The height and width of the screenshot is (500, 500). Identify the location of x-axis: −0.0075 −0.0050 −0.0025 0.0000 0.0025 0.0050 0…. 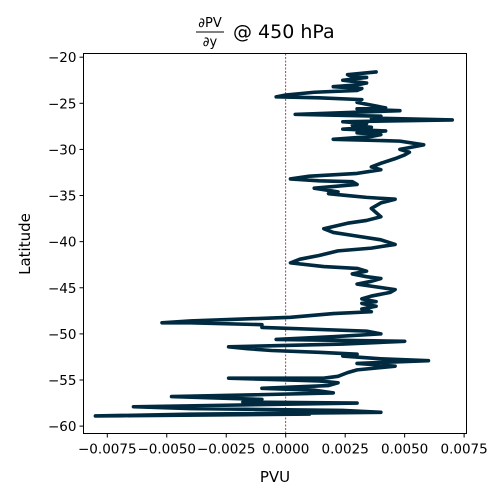
(283, 445).